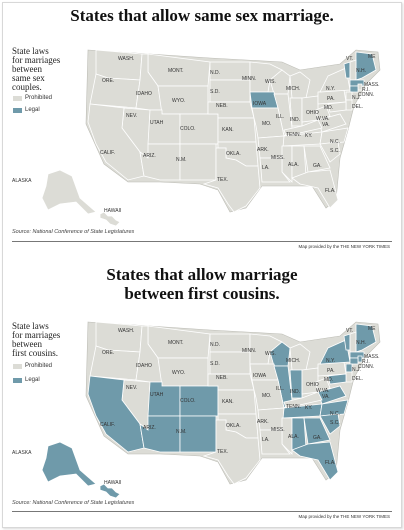  What do you see at coordinates (149, 156) in the screenshot?
I see `state-label-ariz: ARIZ.` at bounding box center [149, 156].